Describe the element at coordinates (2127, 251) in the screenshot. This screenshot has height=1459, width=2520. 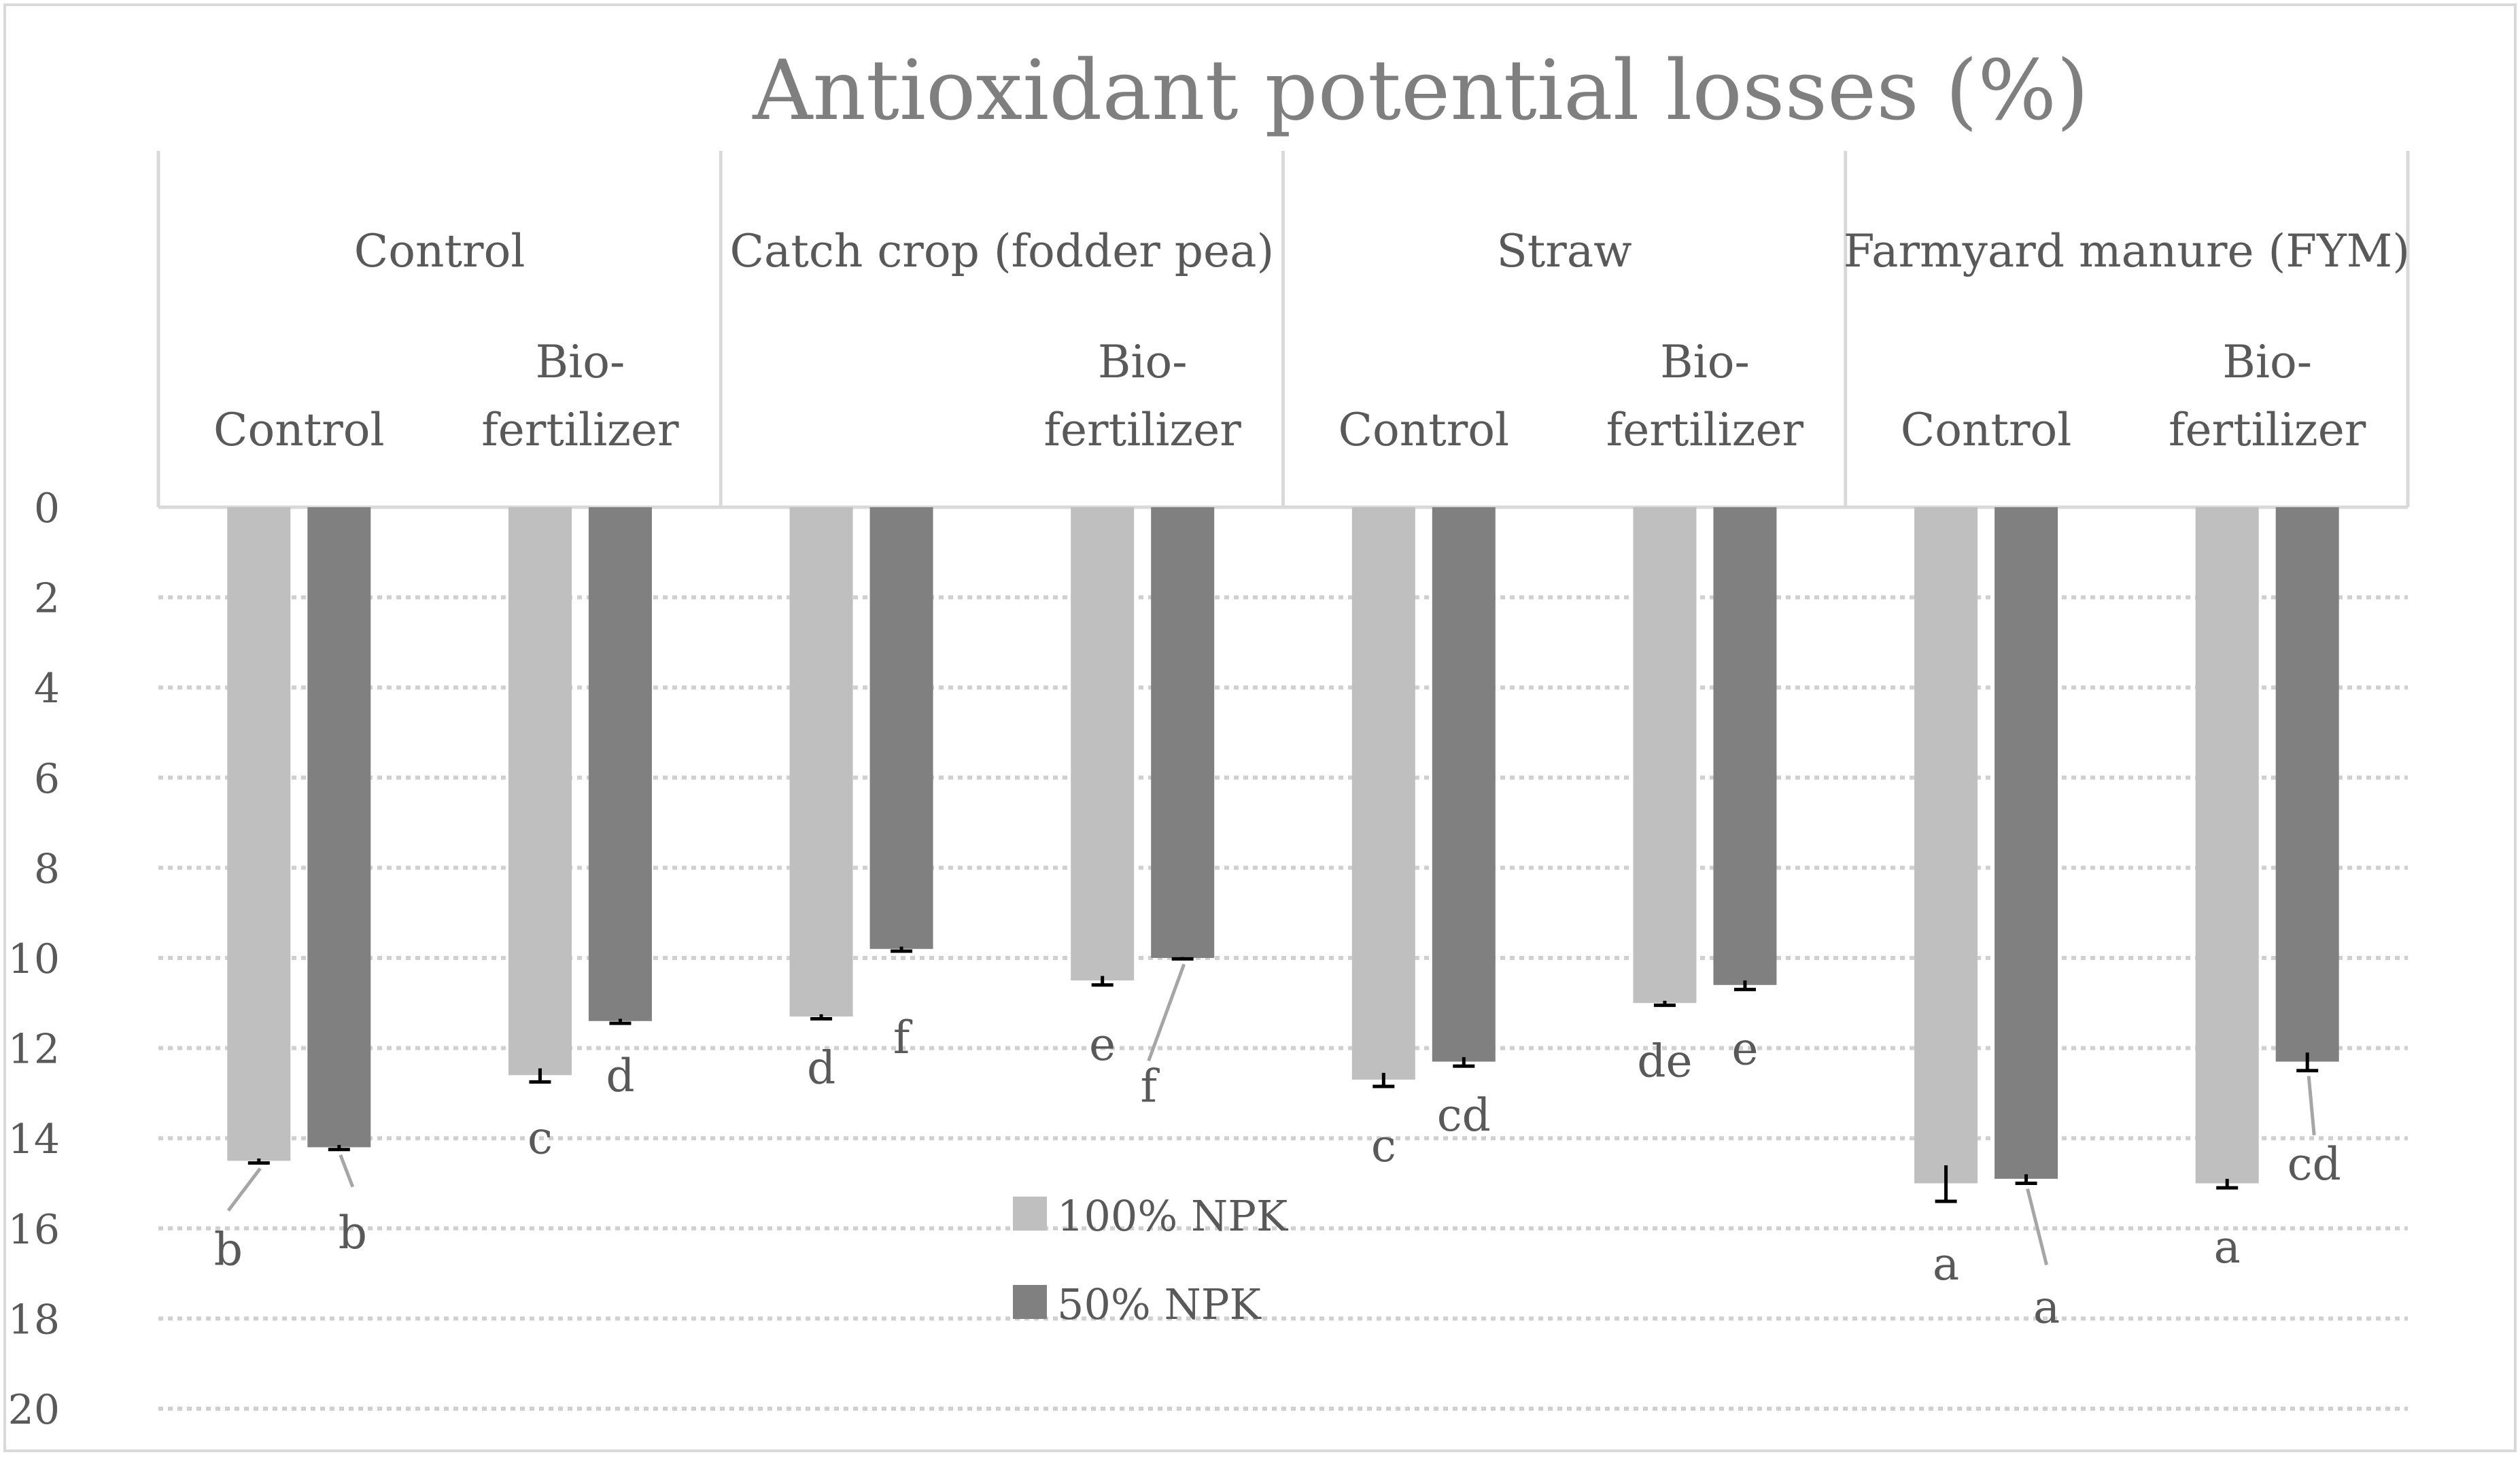
I see `group-label: Farmyard manure (FYM)` at that location.